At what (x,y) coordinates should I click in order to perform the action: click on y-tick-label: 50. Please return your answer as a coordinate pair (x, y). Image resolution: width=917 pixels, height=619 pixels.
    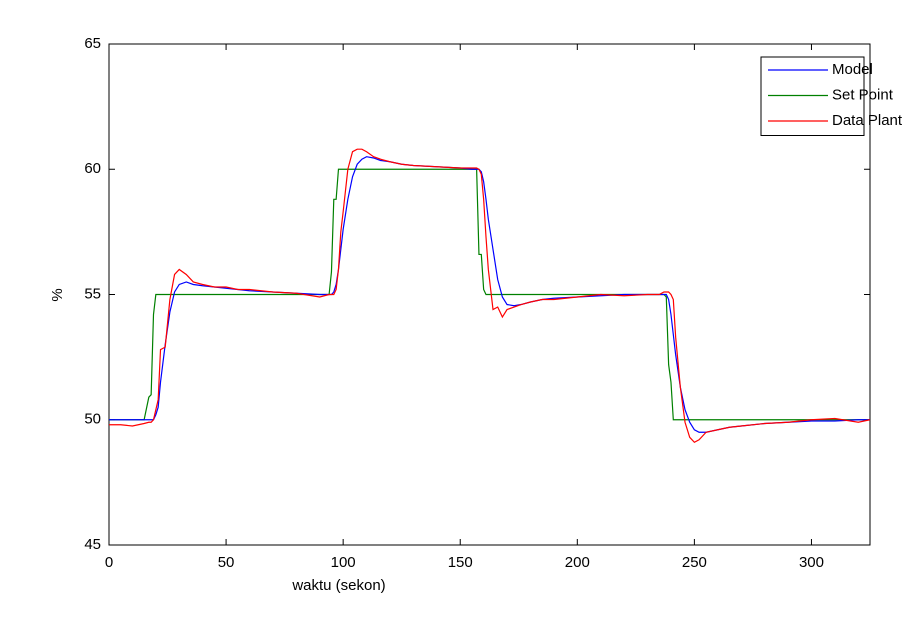
    Looking at the image, I should click on (92, 419).